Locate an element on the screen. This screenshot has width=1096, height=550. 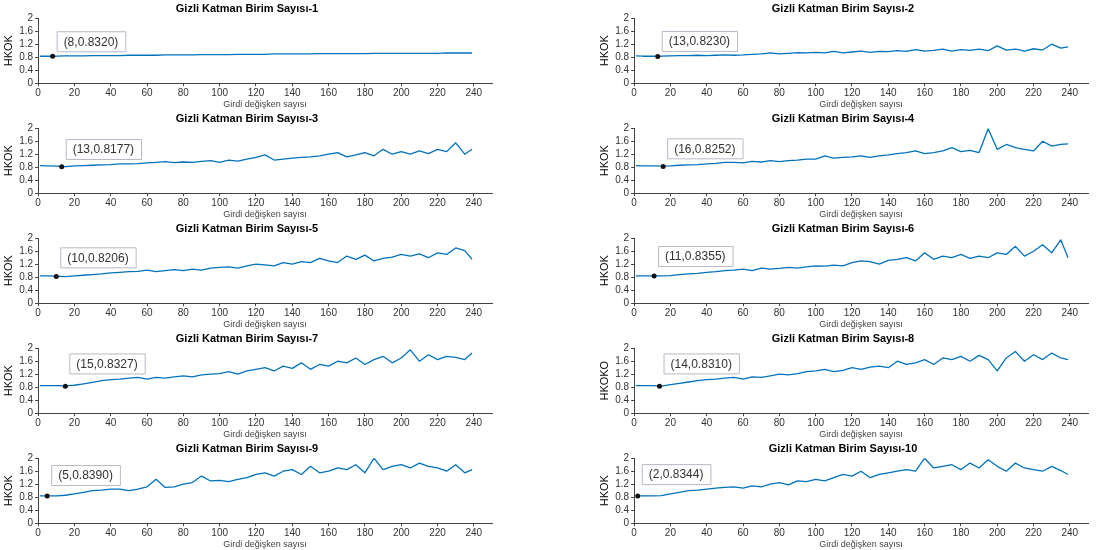
annotation: (13,0.8230) is located at coordinates (699, 41).